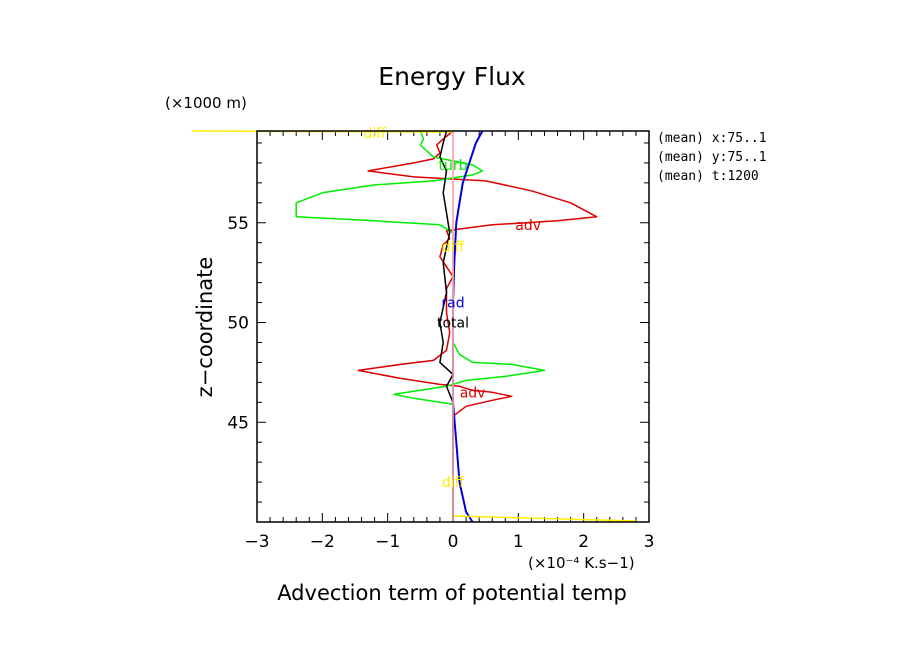 Image resolution: width=904 pixels, height=654 pixels. What do you see at coordinates (712, 157) in the screenshot?
I see `meta-line-y: (mean) y:75..1` at bounding box center [712, 157].